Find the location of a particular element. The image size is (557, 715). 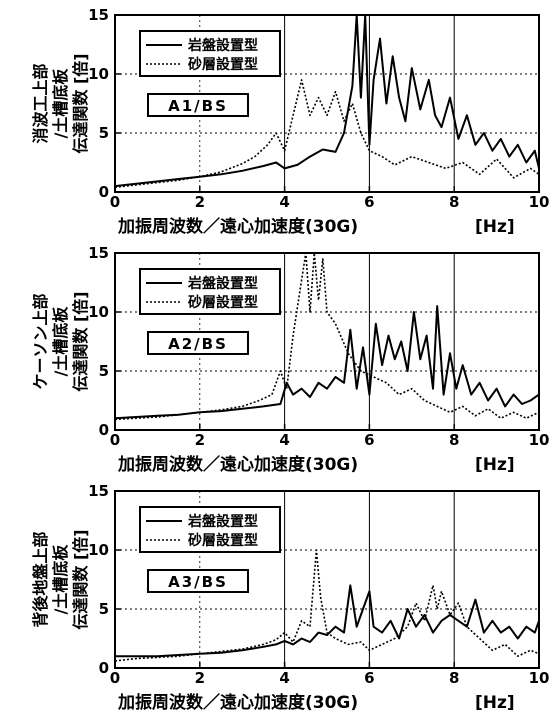

annotation-label: A3/BS is located at coordinates (198, 582).